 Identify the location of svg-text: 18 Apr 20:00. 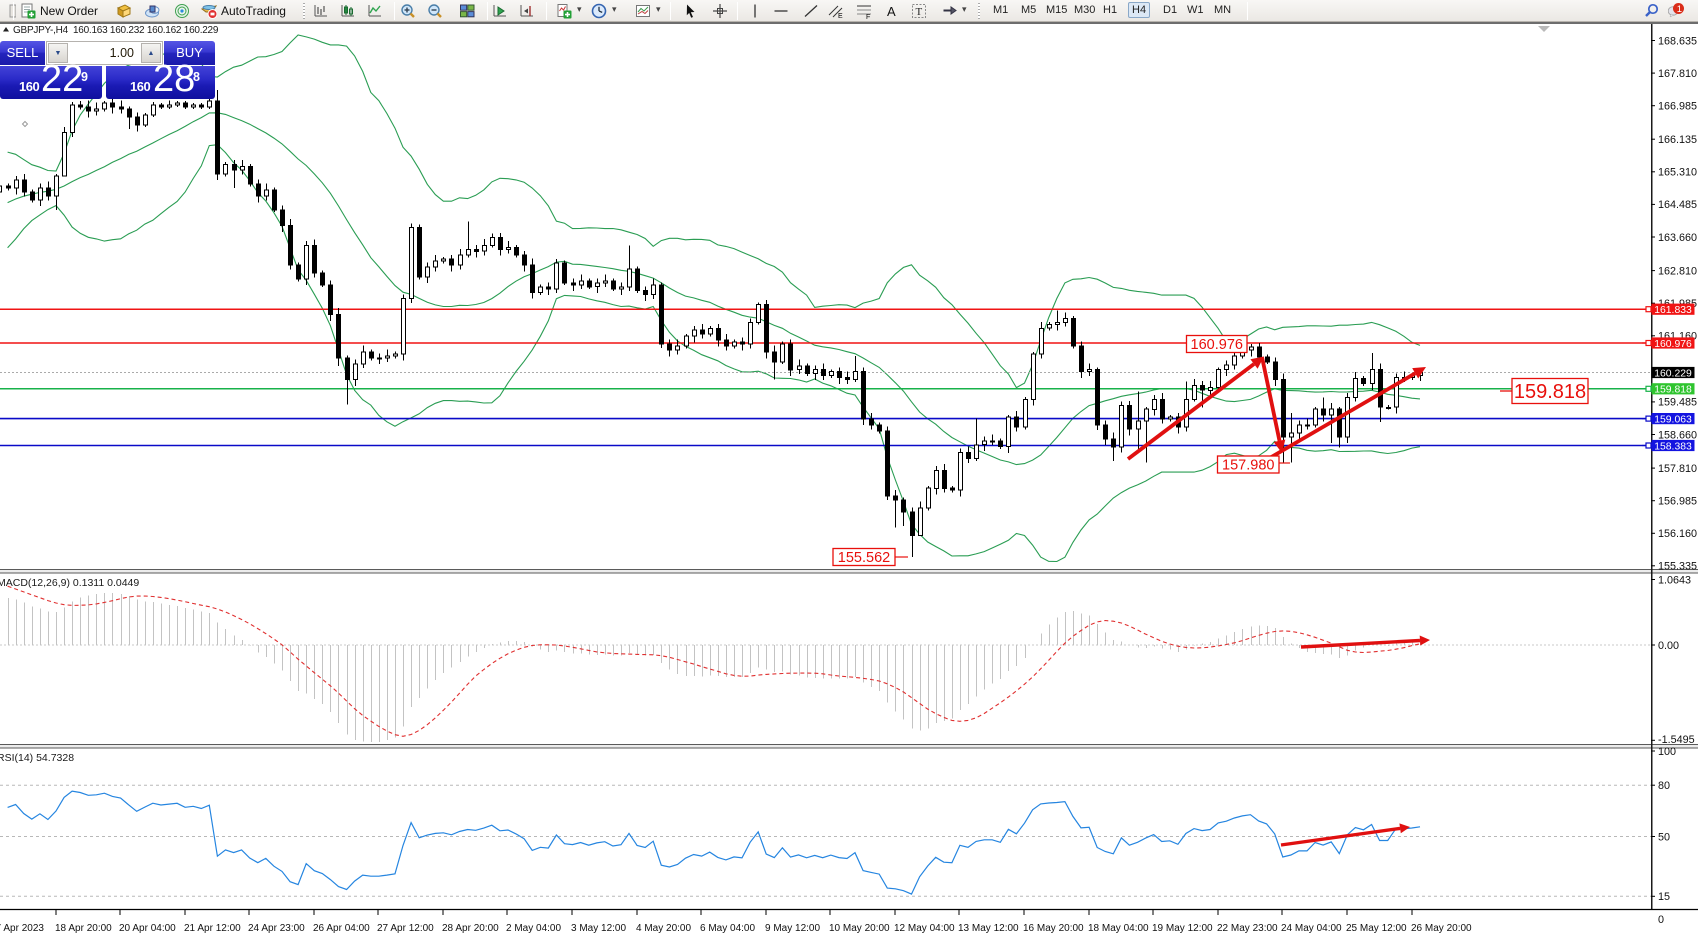
(83, 928).